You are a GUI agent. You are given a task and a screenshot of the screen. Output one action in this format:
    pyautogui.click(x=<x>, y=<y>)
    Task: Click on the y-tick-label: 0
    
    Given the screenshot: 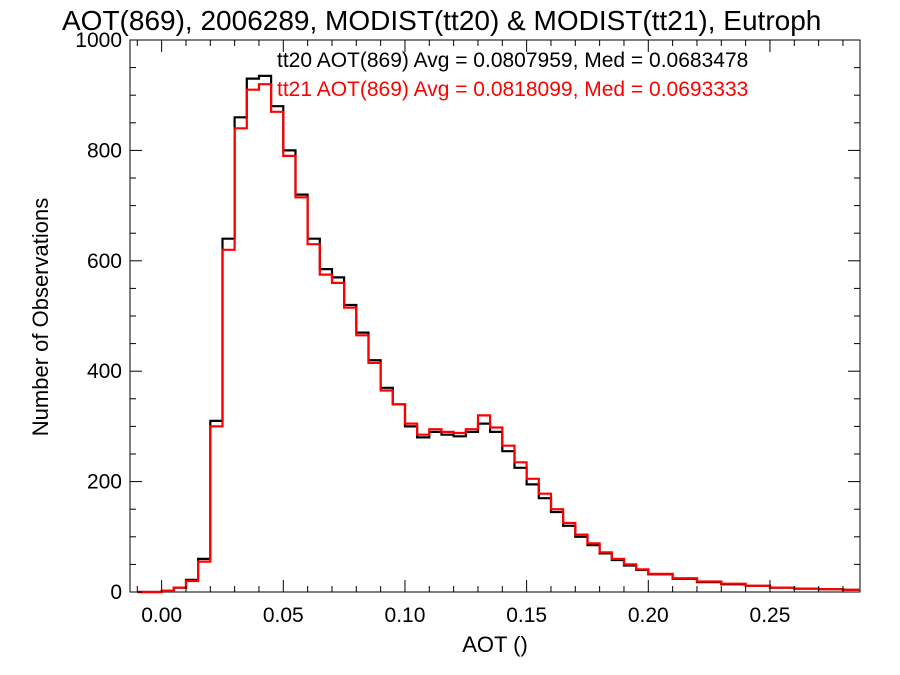 What is the action you would take?
    pyautogui.click(x=116, y=592)
    